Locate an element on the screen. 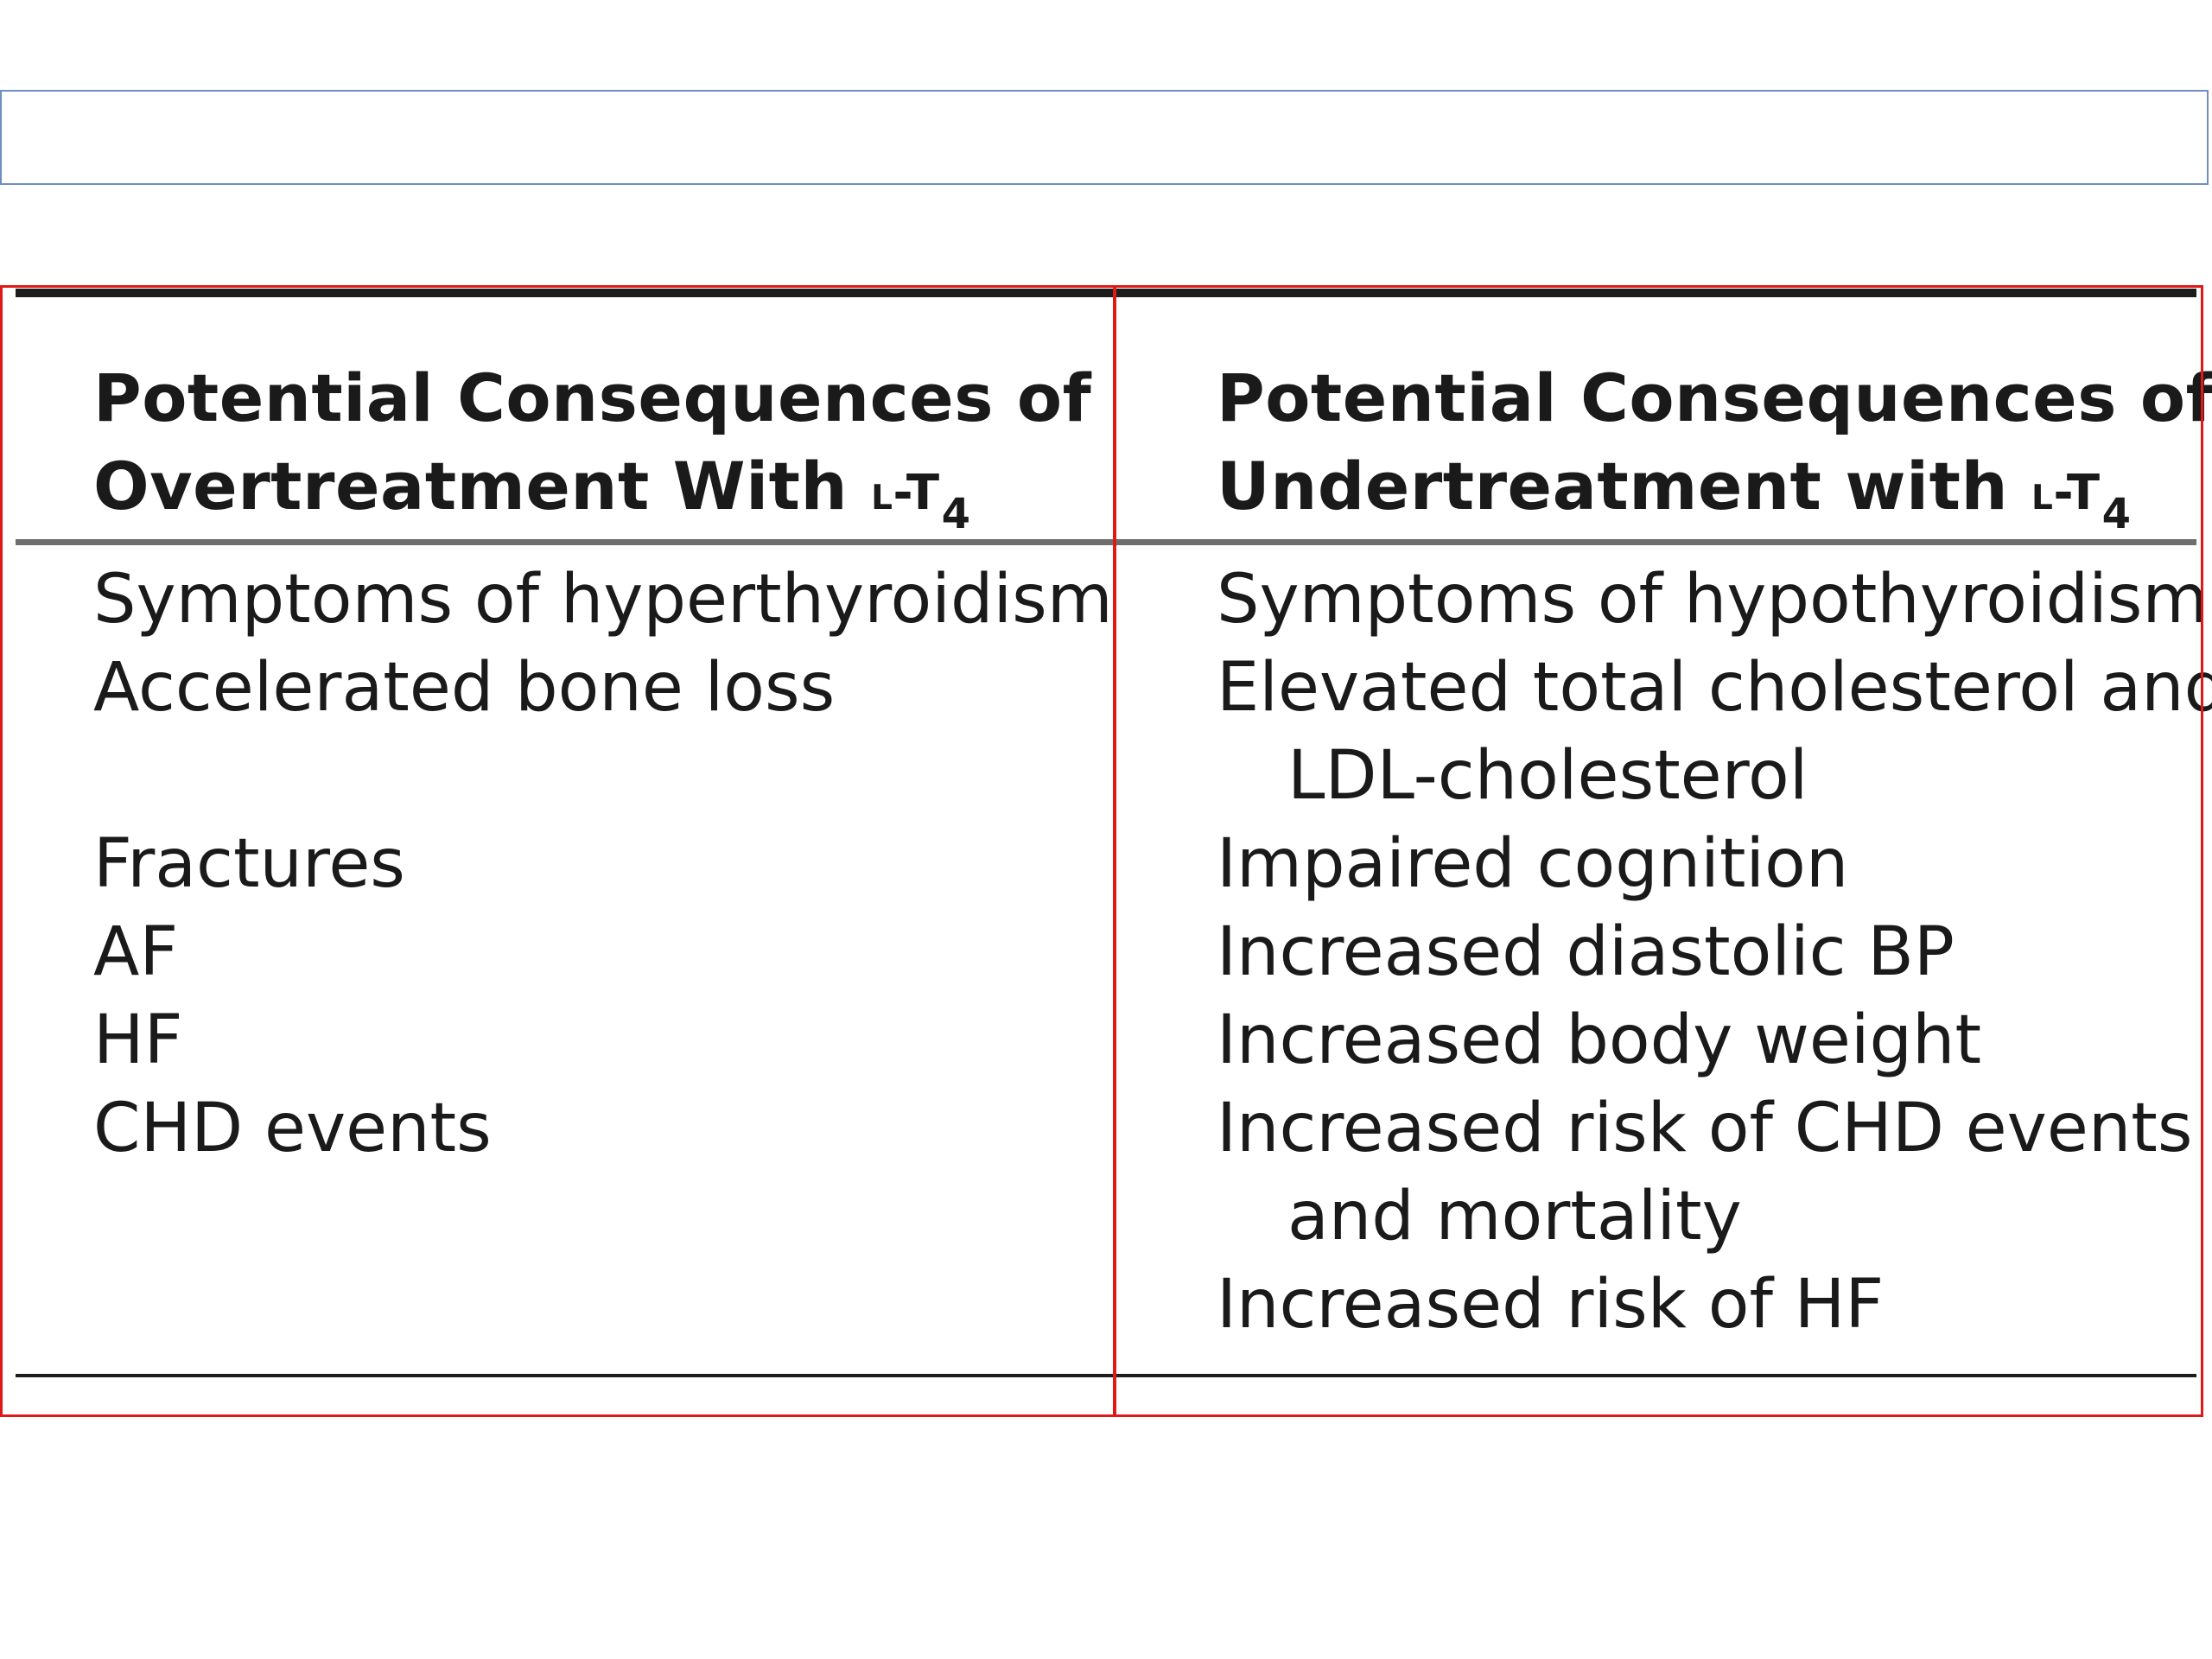 Image resolution: width=2212 pixels, height=1659 pixels. list-item: HF is located at coordinates (603, 1040).